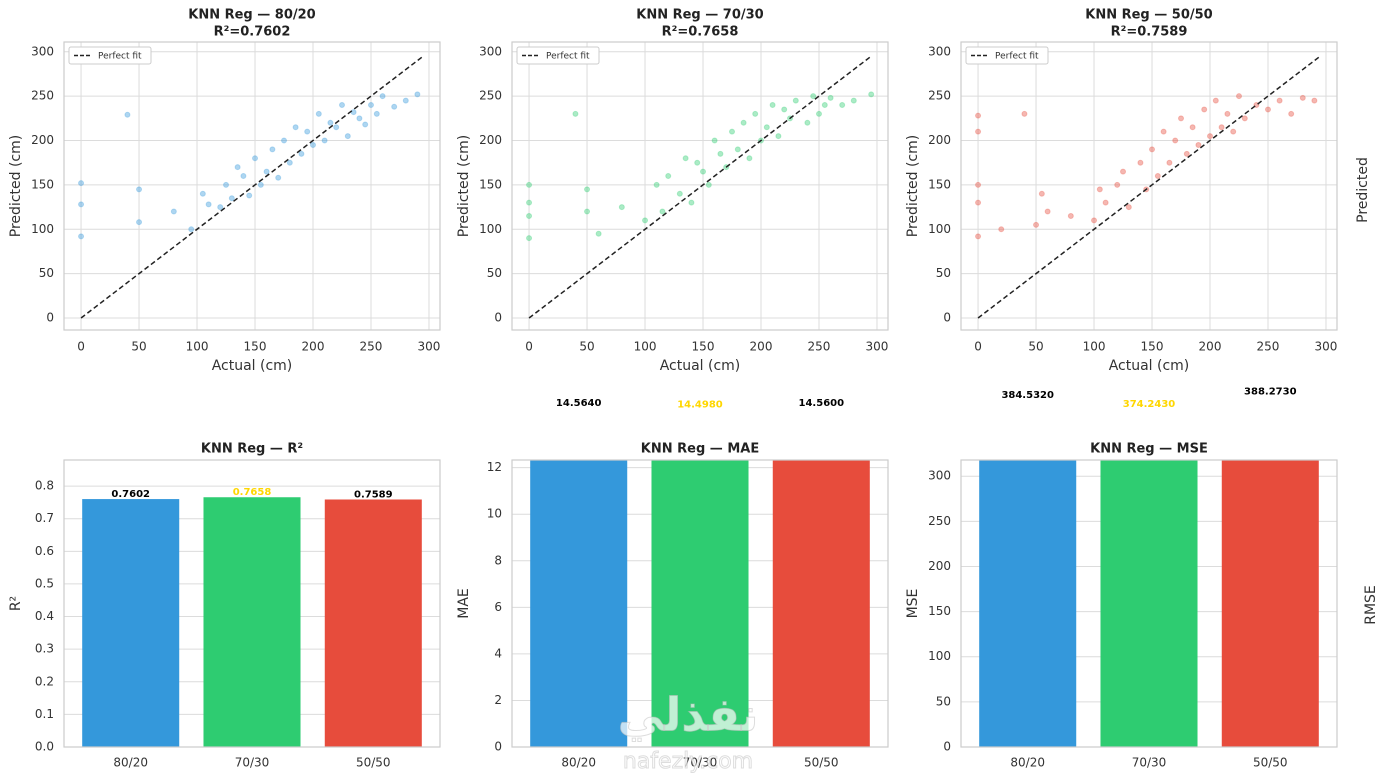 This screenshot has width=1377, height=775. I want to click on y-tick-label: 150, so click(939, 184).